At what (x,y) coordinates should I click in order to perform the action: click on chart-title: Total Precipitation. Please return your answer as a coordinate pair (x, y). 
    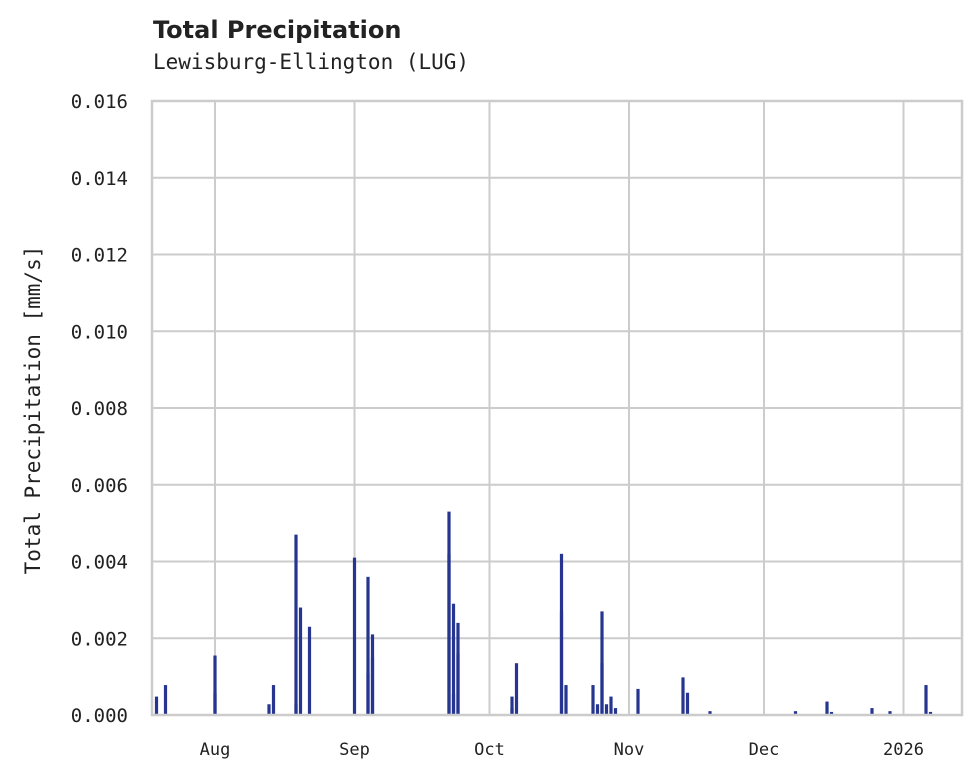
    Looking at the image, I should click on (277, 30).